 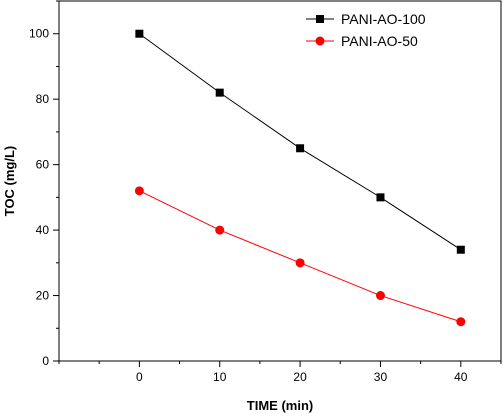 I want to click on x-tick-label: 20, so click(x=300, y=377).